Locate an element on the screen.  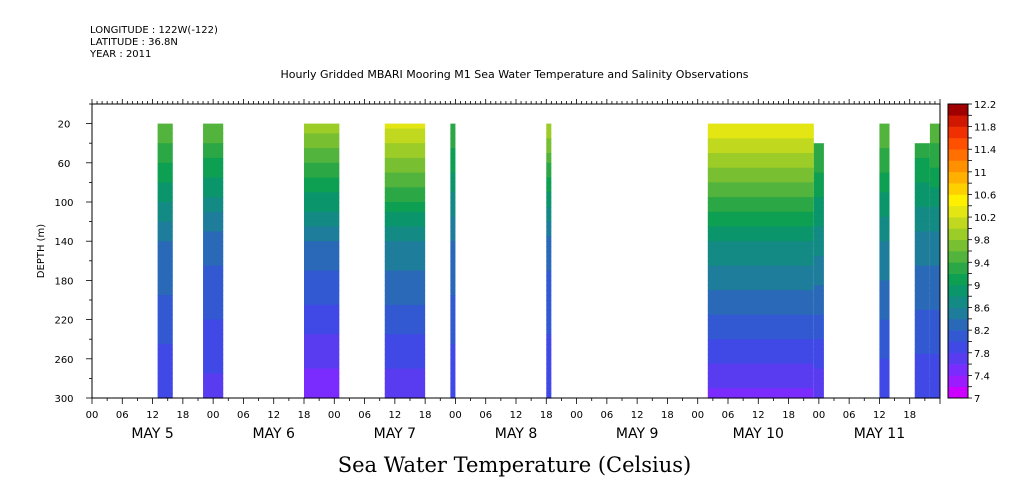
y-tick-label: 20 is located at coordinates (64, 125).